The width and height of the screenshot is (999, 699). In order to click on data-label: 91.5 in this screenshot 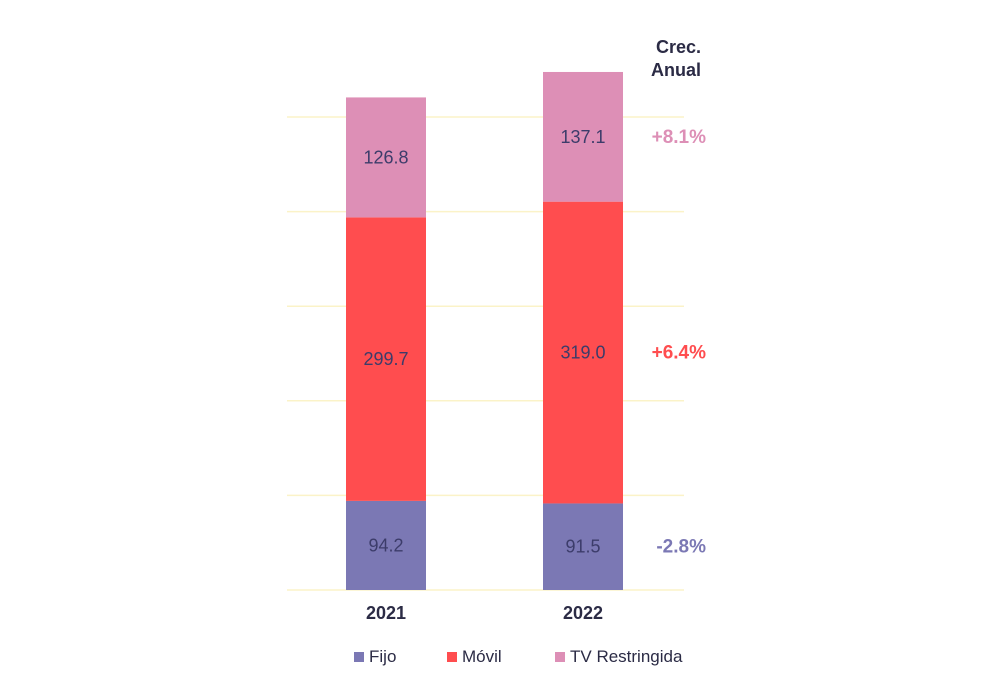, I will do `click(582, 547)`.